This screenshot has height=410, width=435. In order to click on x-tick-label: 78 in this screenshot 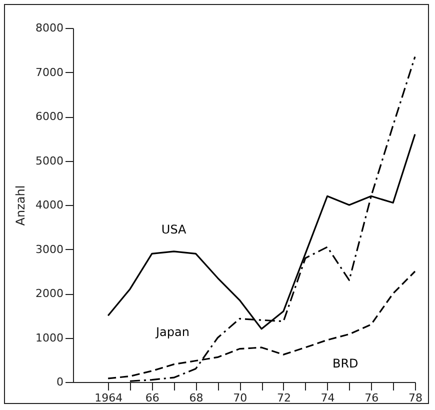, I will do `click(415, 398)`.